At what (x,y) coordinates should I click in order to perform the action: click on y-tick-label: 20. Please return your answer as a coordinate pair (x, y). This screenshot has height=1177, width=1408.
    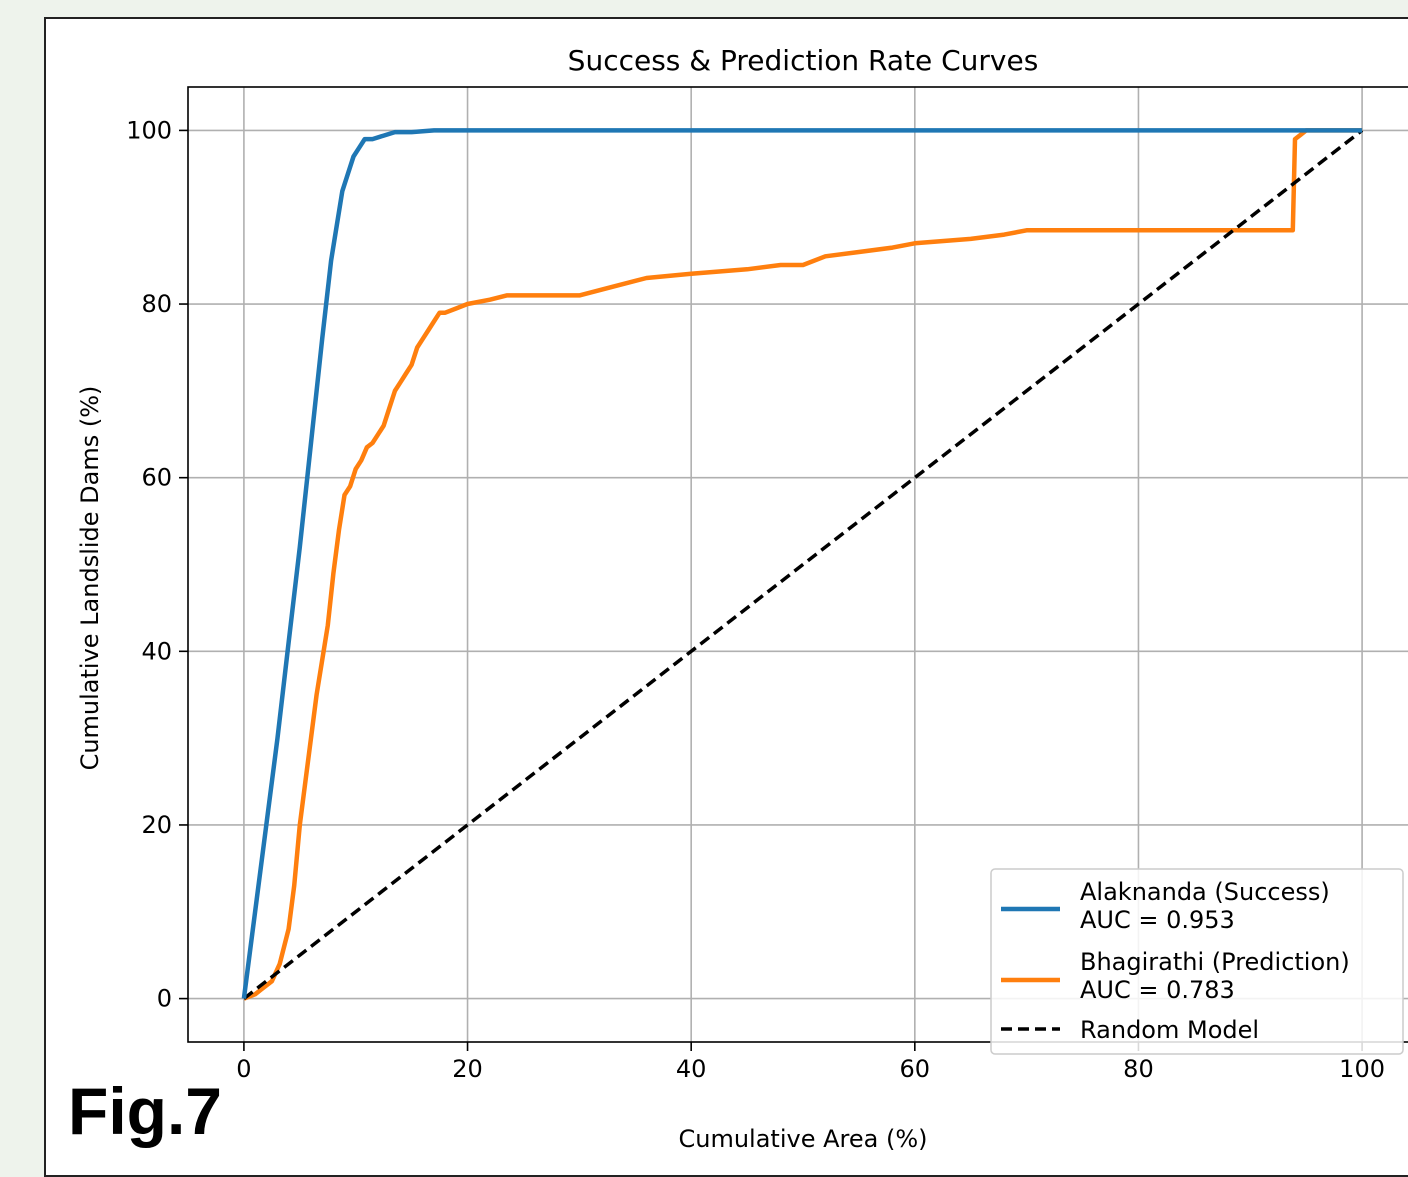
    Looking at the image, I should click on (156, 825).